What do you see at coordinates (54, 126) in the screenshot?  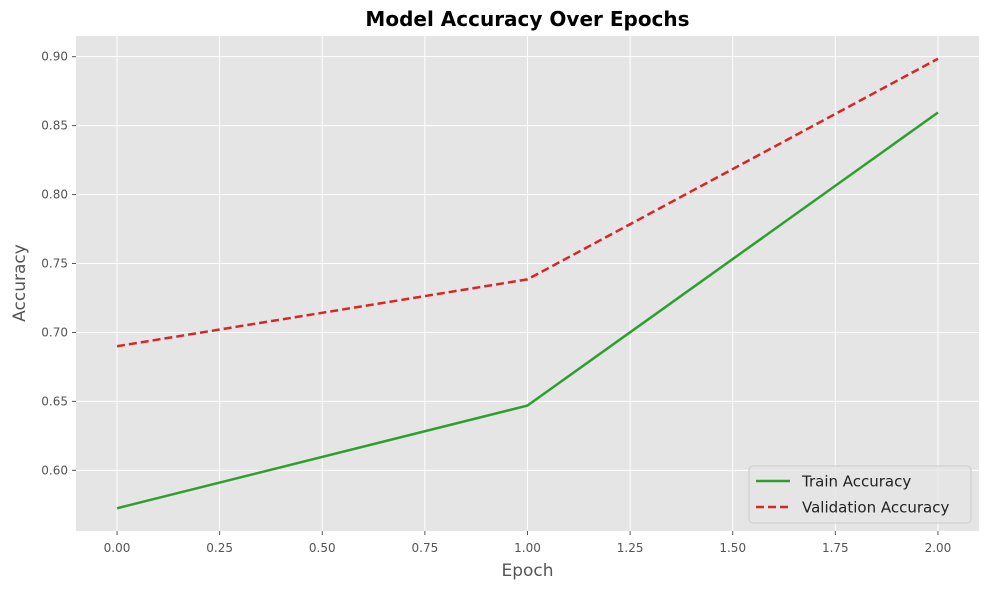 I see `y-tick-label: 0.85` at bounding box center [54, 126].